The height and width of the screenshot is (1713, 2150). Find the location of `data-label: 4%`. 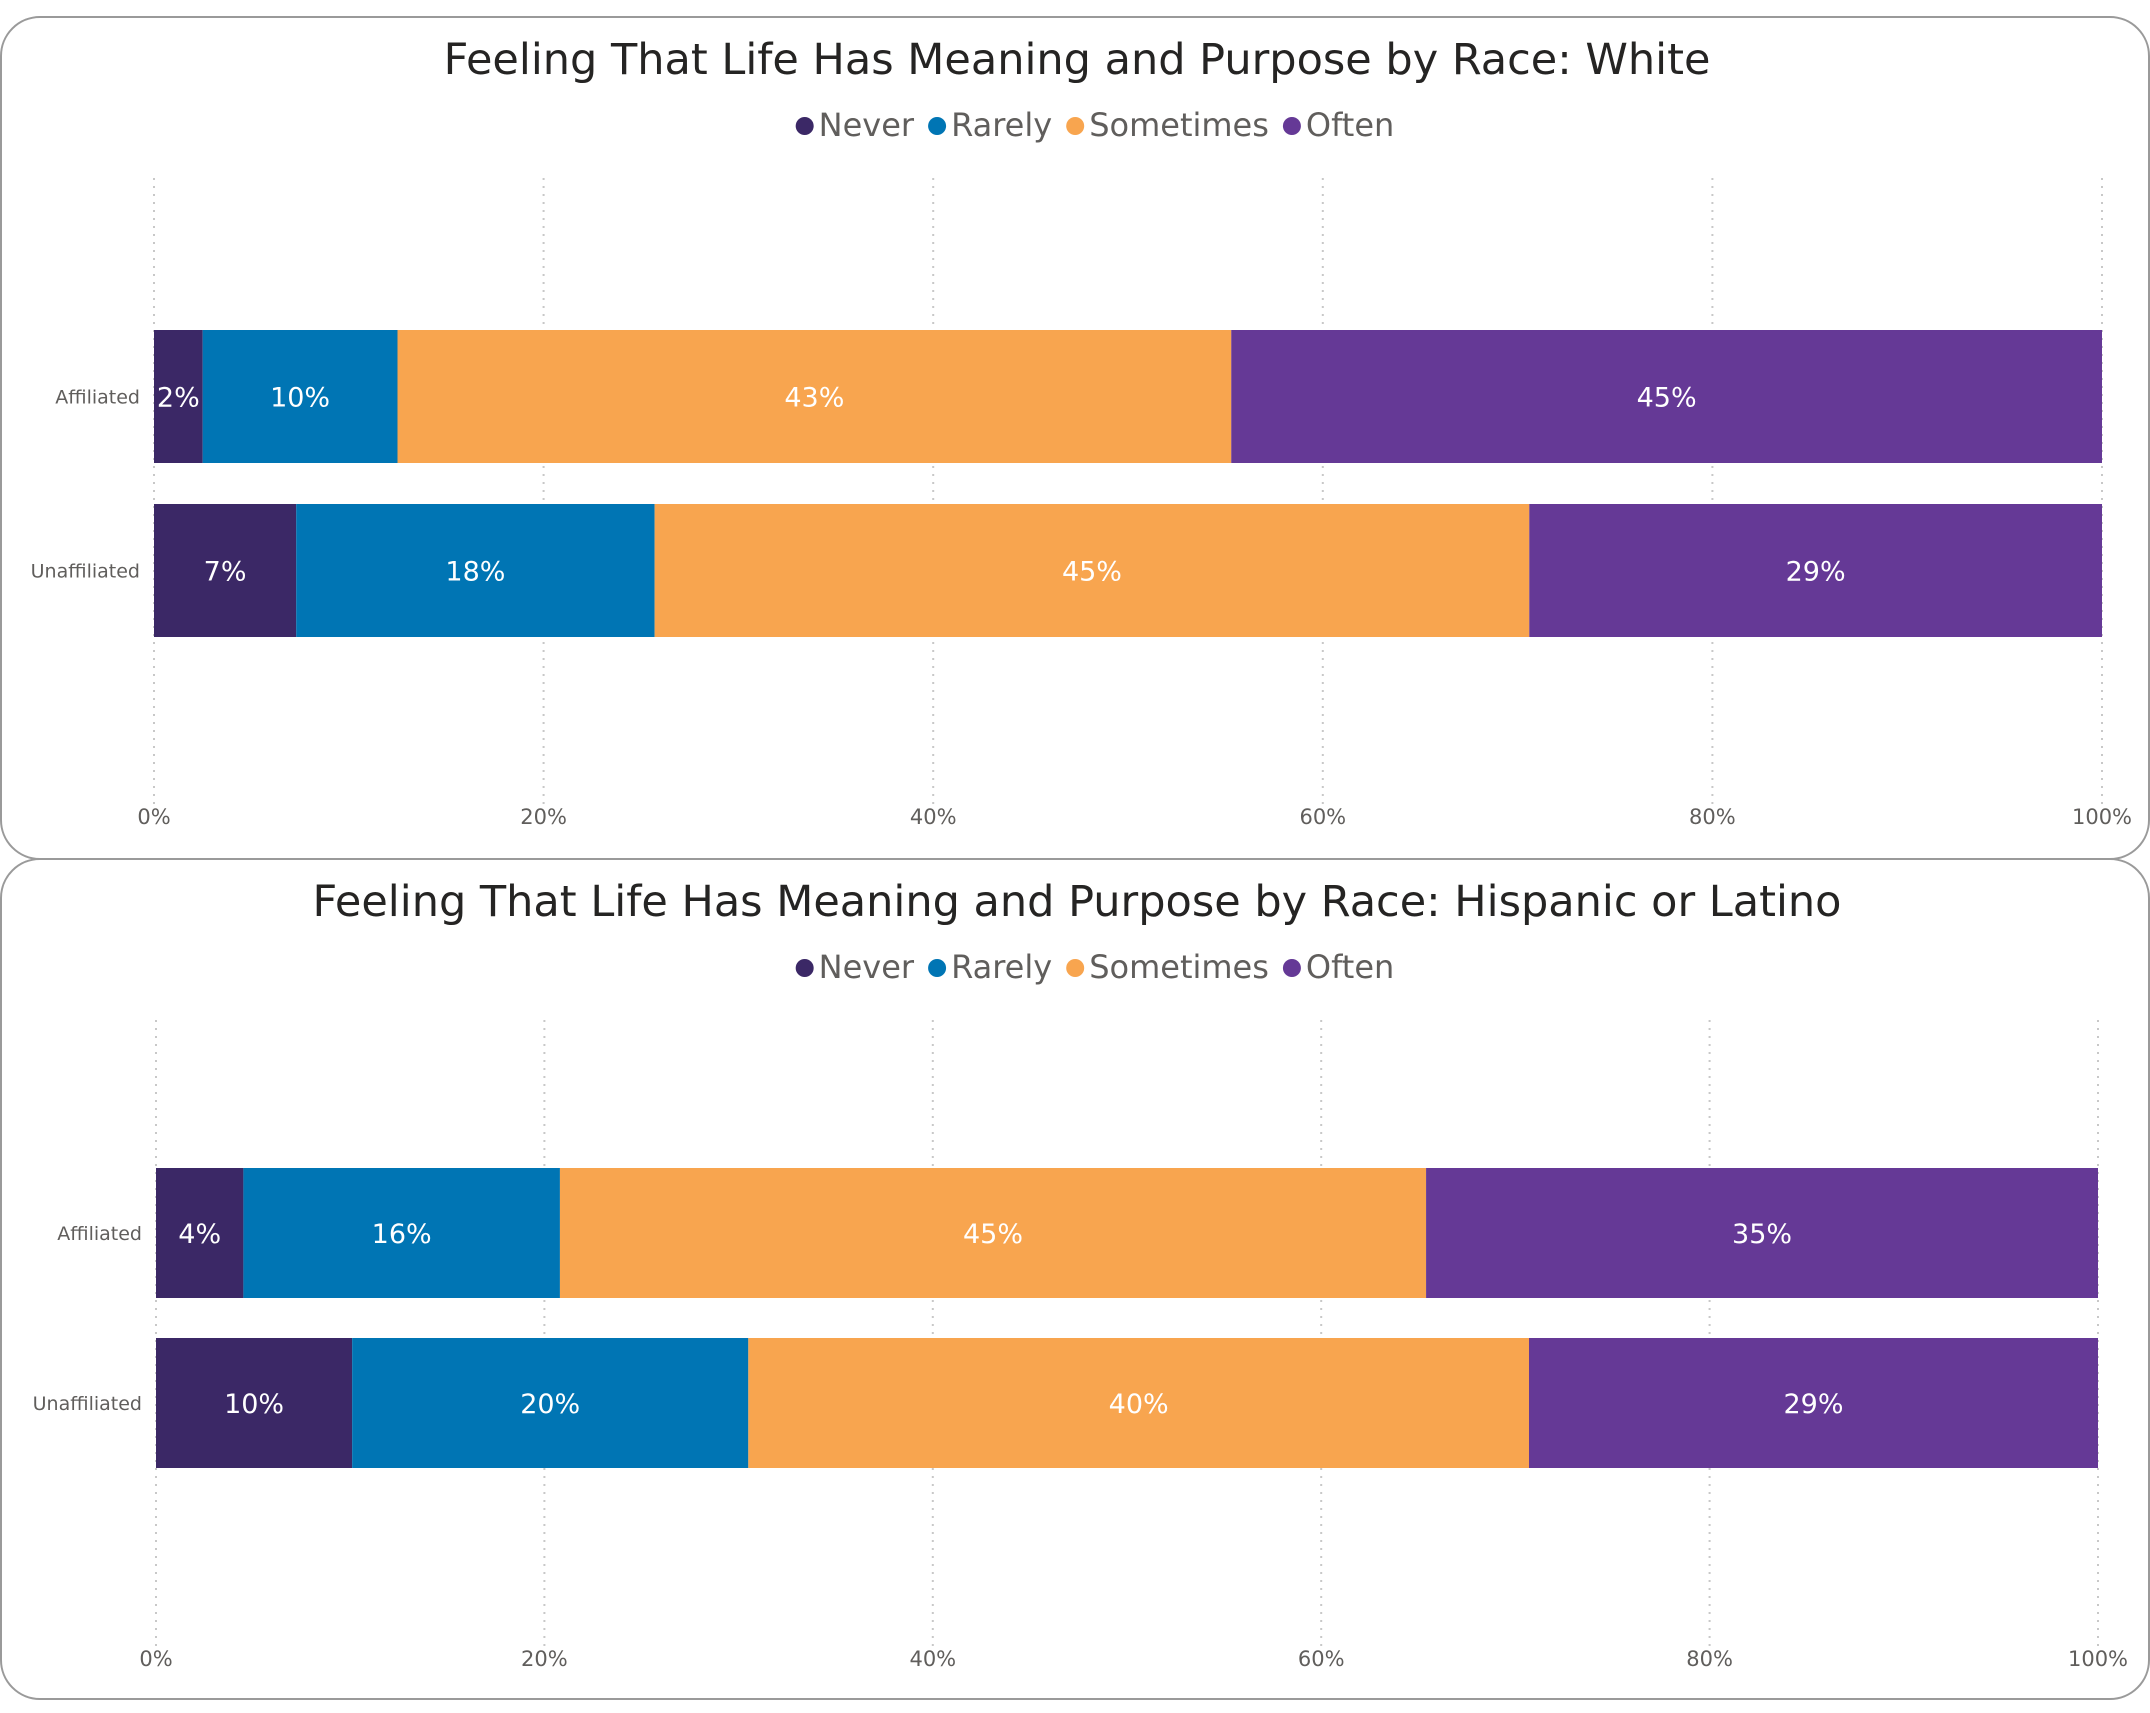

data-label: 4% is located at coordinates (199, 1234).